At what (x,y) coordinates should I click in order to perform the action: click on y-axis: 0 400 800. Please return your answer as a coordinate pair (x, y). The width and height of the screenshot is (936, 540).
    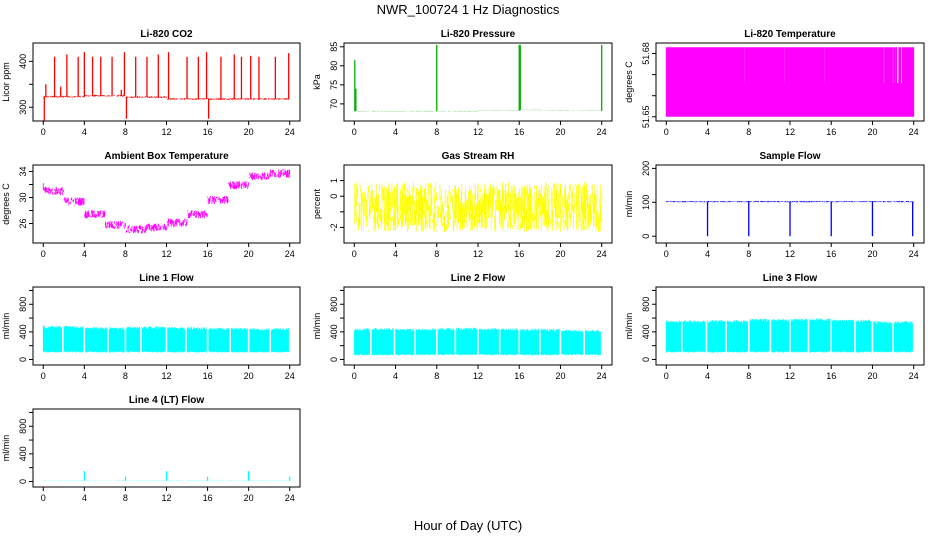
    Looking at the image, I should click on (648, 325).